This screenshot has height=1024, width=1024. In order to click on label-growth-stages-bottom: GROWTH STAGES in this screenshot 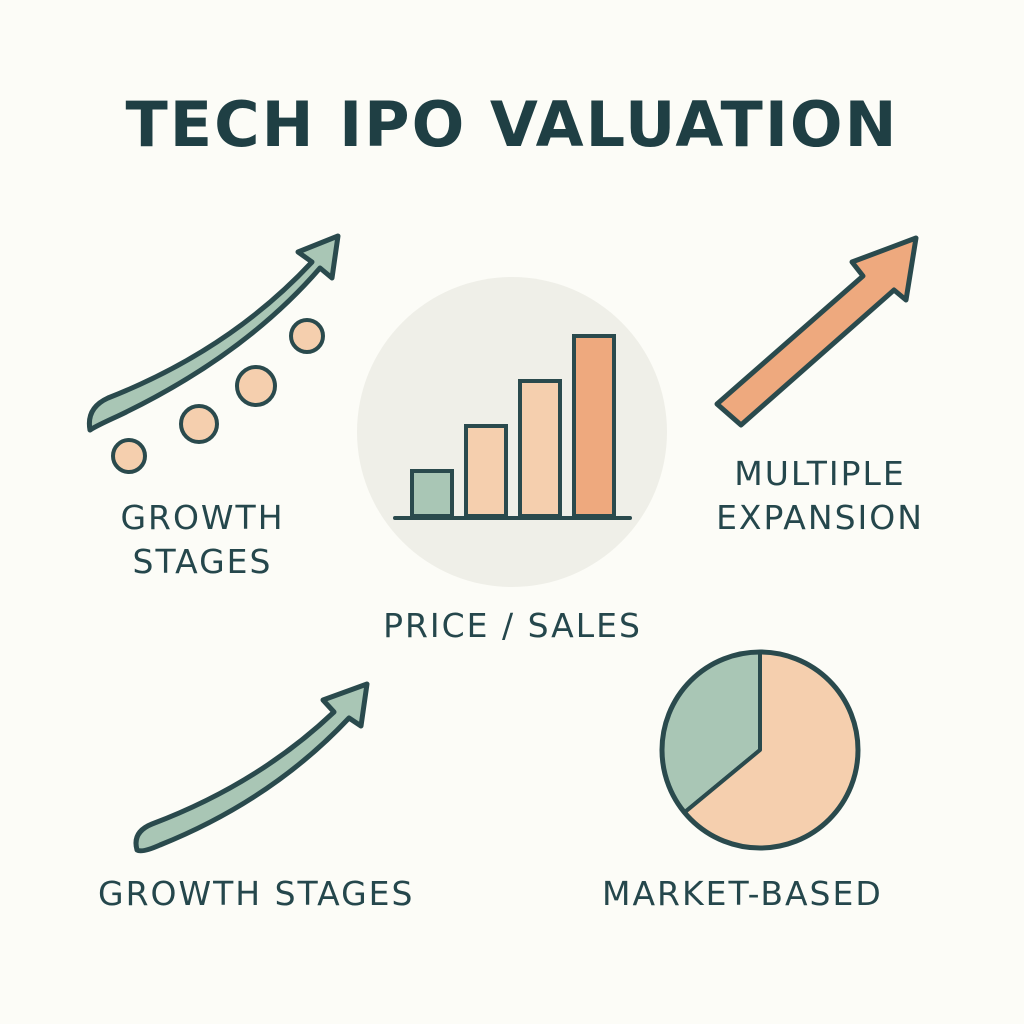, I will do `click(256, 893)`.